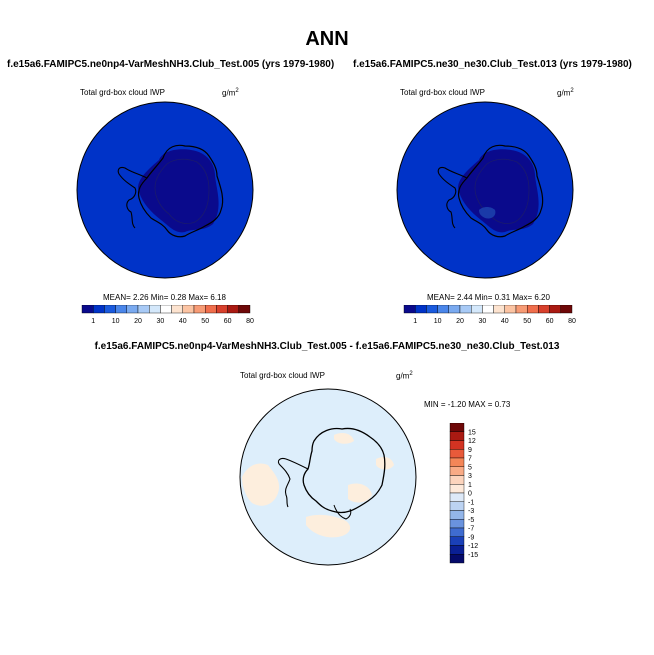 Image resolution: width=654 pixels, height=655 pixels. Describe the element at coordinates (470, 467) in the screenshot. I see `colorbar-tick-label: 5` at that location.